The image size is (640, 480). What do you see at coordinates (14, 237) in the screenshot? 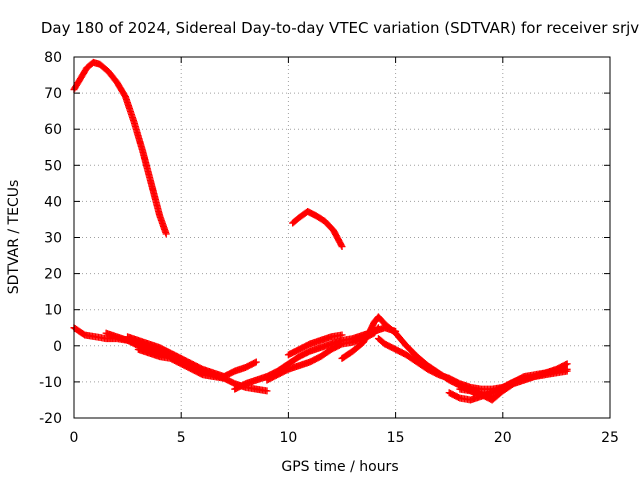
I see `y-axis-label: SDTVAR / TECUs` at bounding box center [14, 237].